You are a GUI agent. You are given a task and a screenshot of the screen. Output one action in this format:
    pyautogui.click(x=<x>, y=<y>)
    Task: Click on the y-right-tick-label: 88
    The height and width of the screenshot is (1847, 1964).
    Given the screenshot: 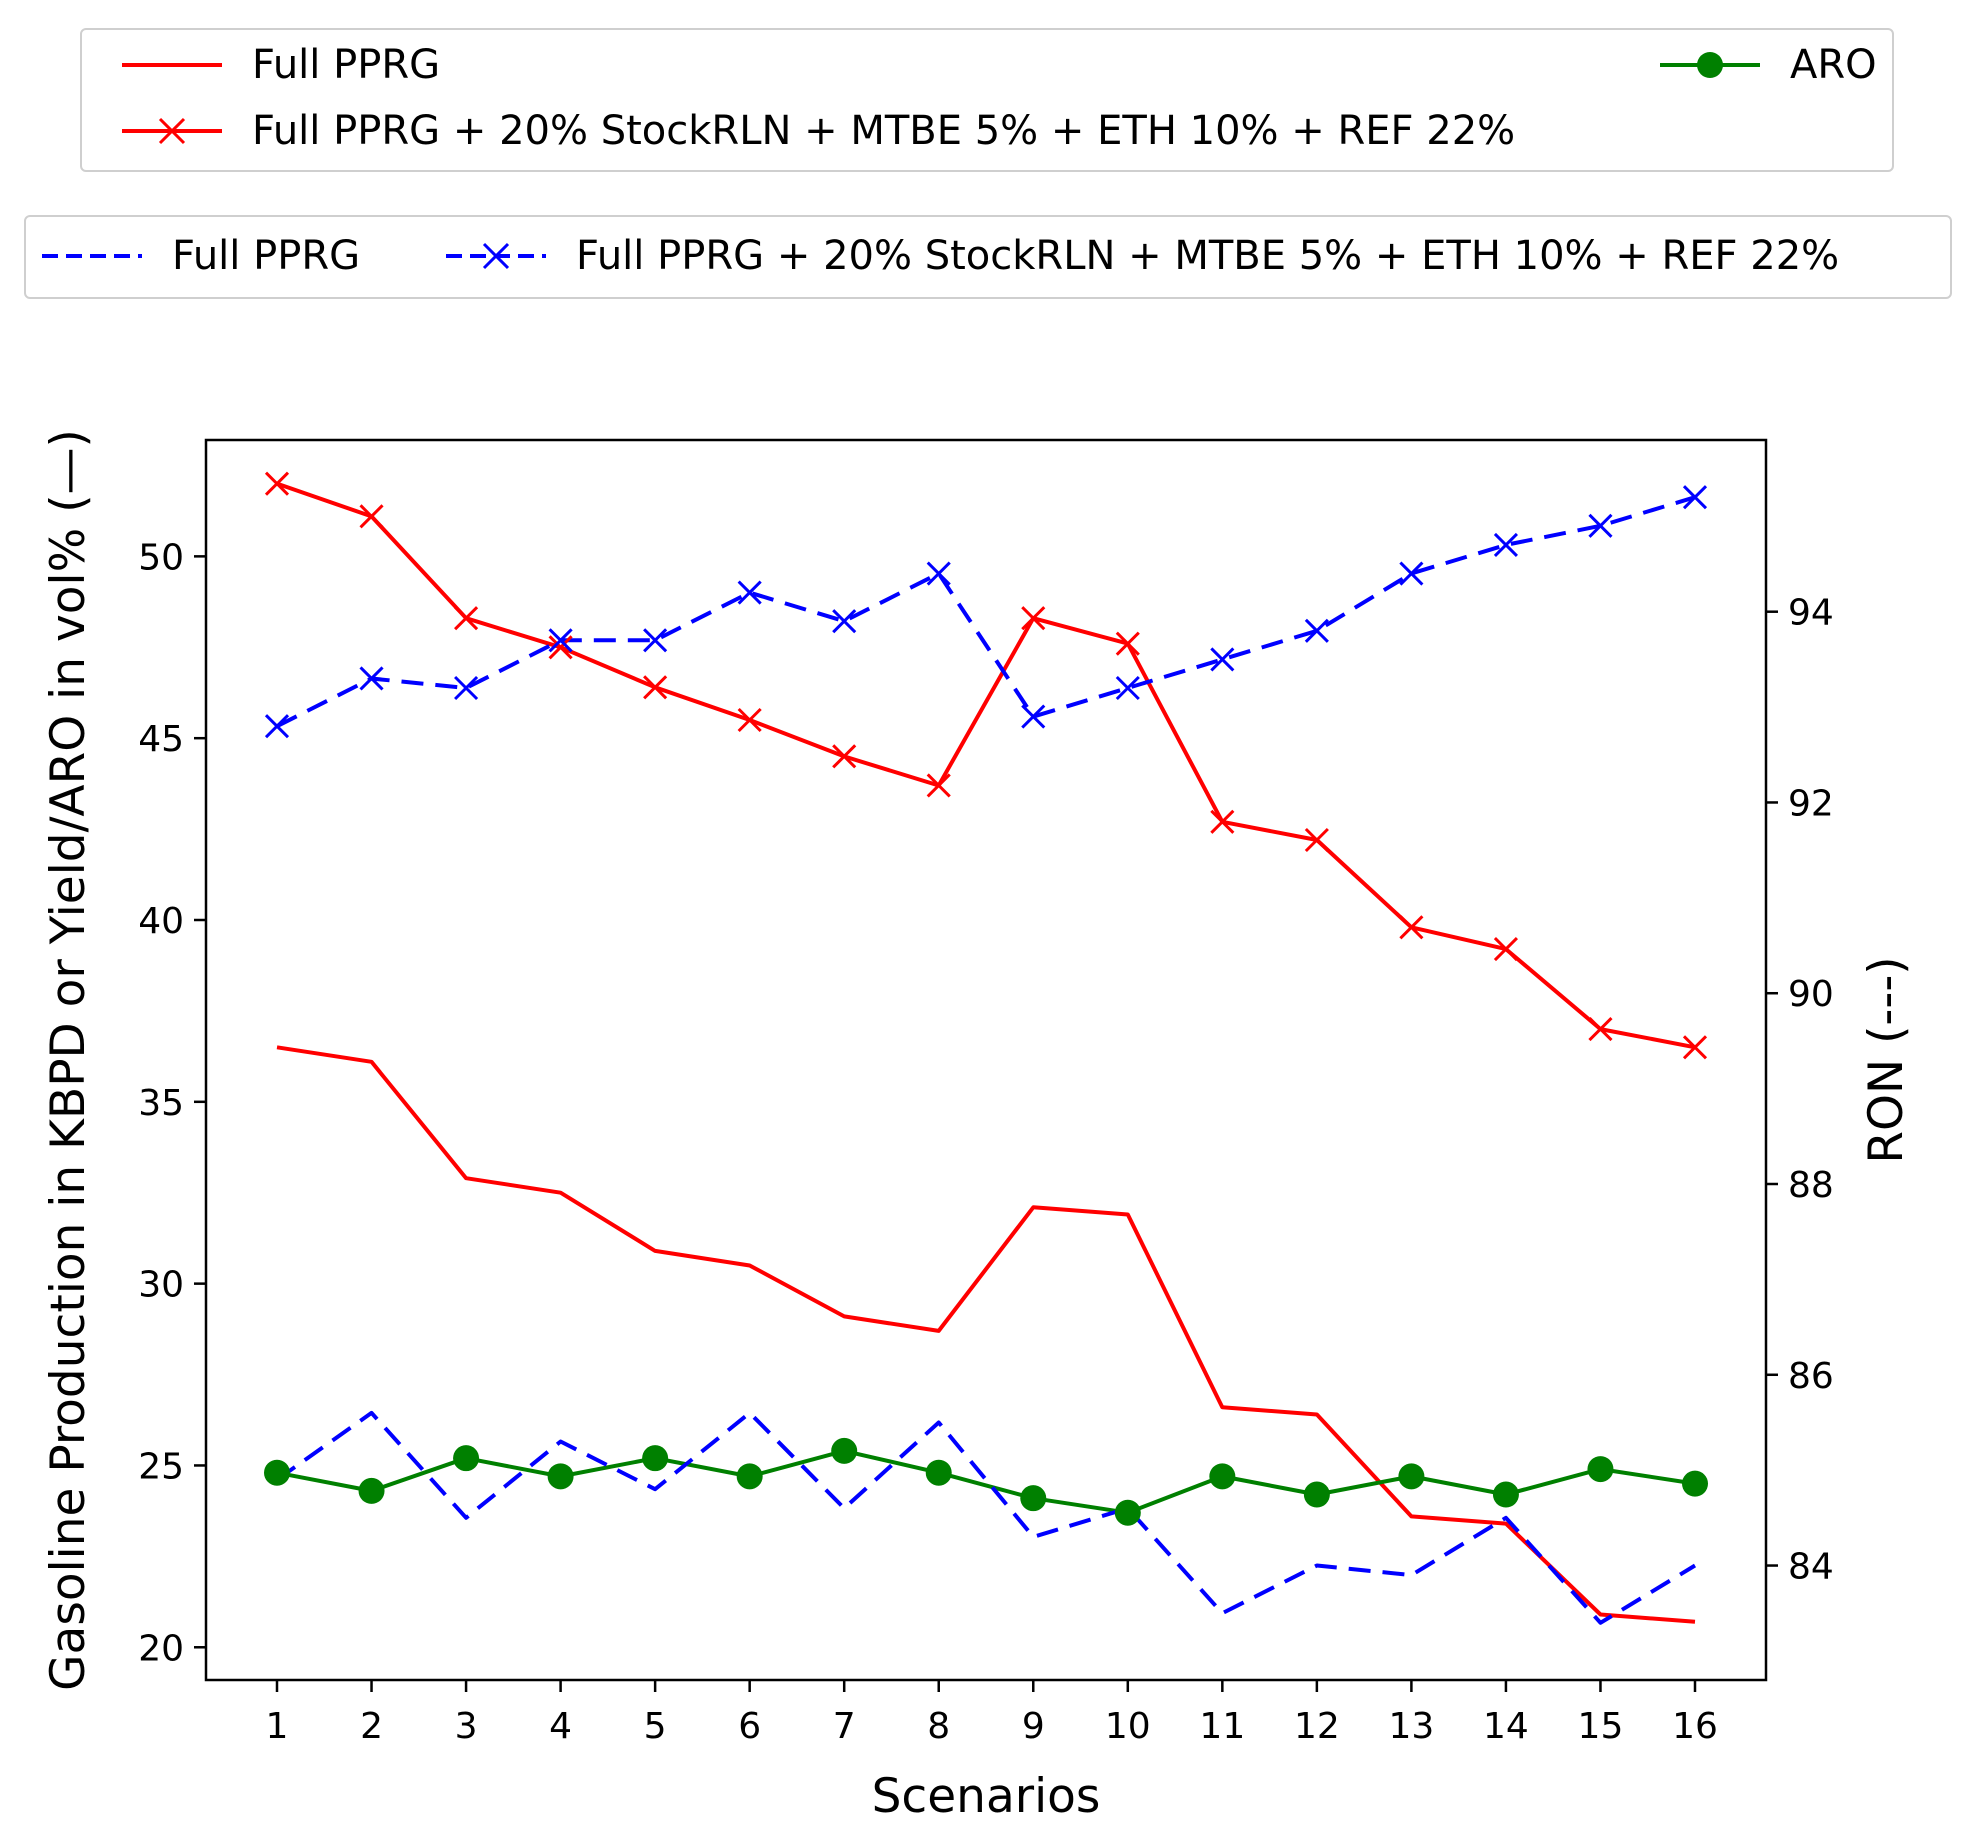 What is the action you would take?
    pyautogui.click(x=1811, y=1185)
    